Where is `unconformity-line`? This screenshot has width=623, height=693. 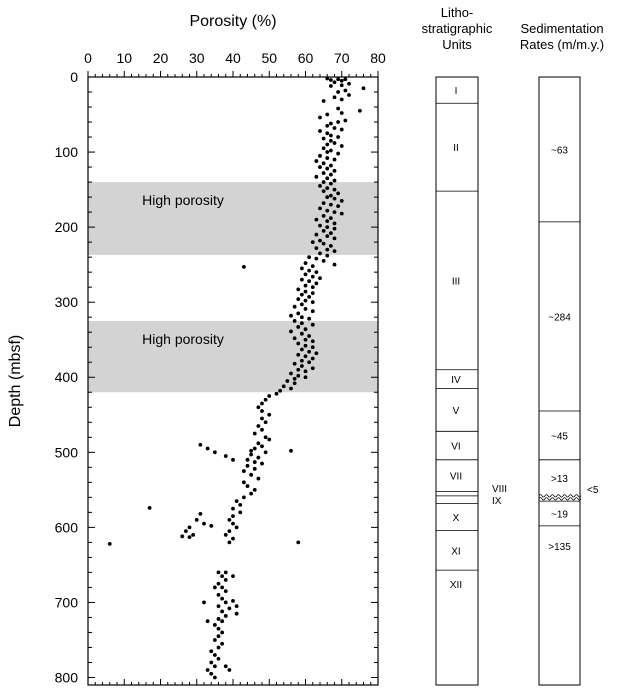
unconformity-line is located at coordinates (560, 496).